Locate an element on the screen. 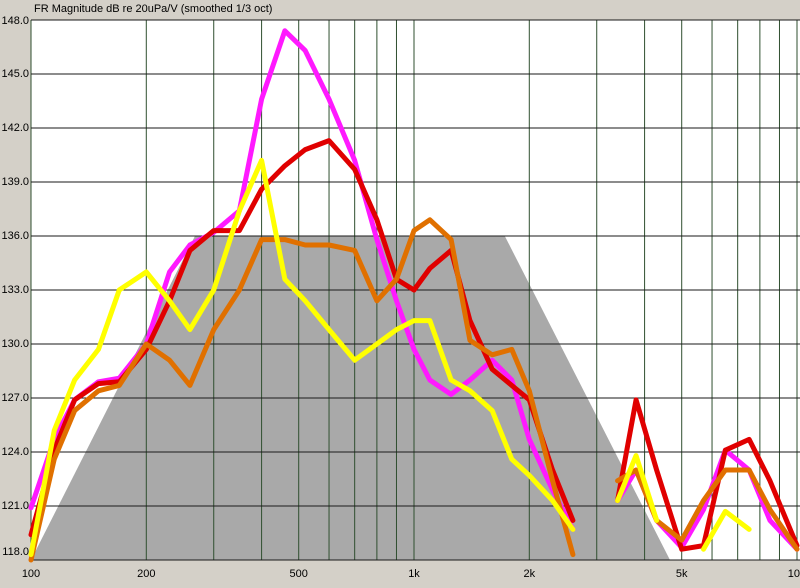 The height and width of the screenshot is (588, 800). y-tick-label: 136.0 is located at coordinates (15, 236).